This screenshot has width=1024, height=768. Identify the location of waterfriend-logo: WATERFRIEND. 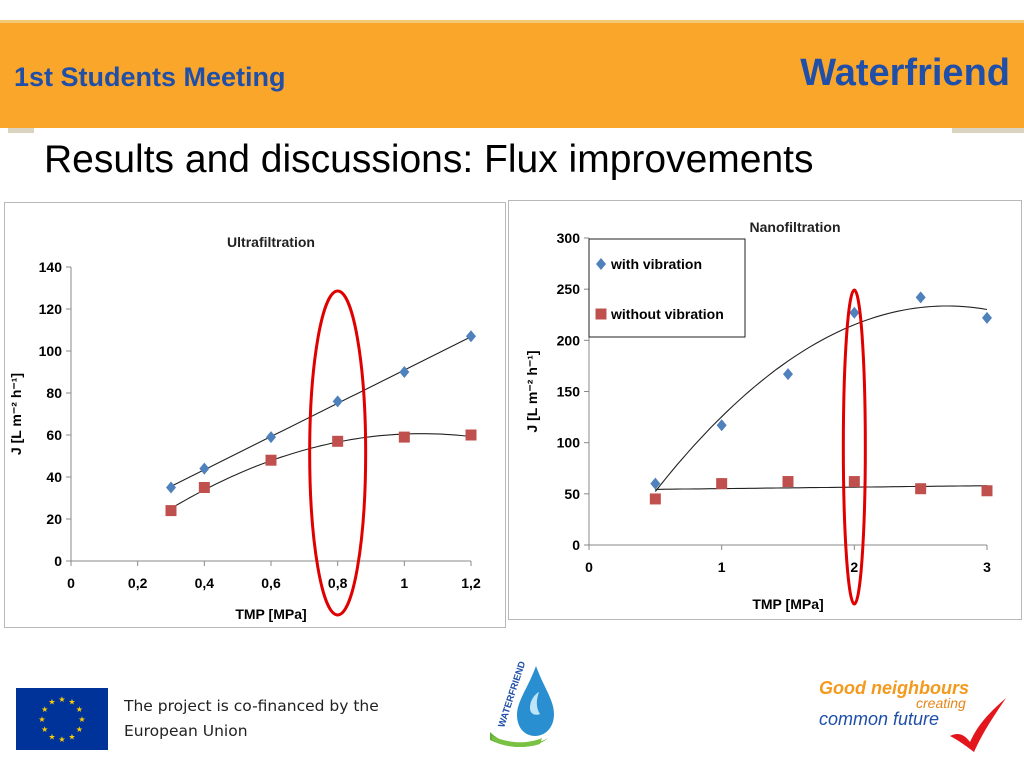
(522, 704).